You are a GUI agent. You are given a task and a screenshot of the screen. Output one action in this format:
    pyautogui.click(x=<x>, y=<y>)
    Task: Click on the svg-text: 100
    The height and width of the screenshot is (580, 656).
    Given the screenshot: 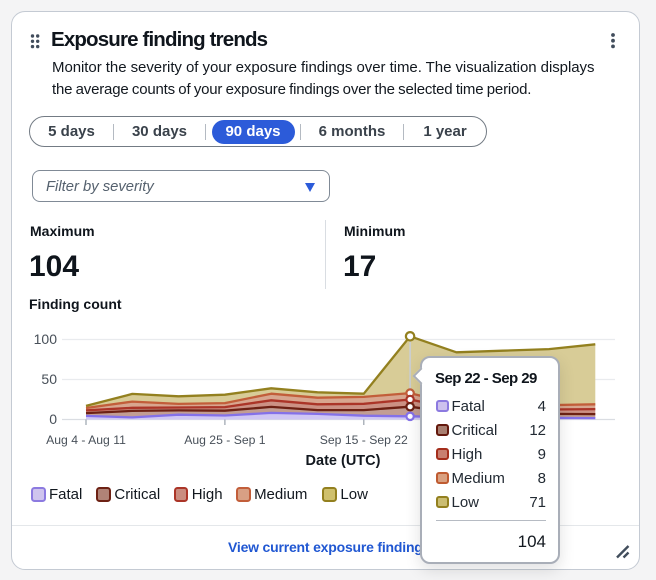 What is the action you would take?
    pyautogui.click(x=46, y=339)
    